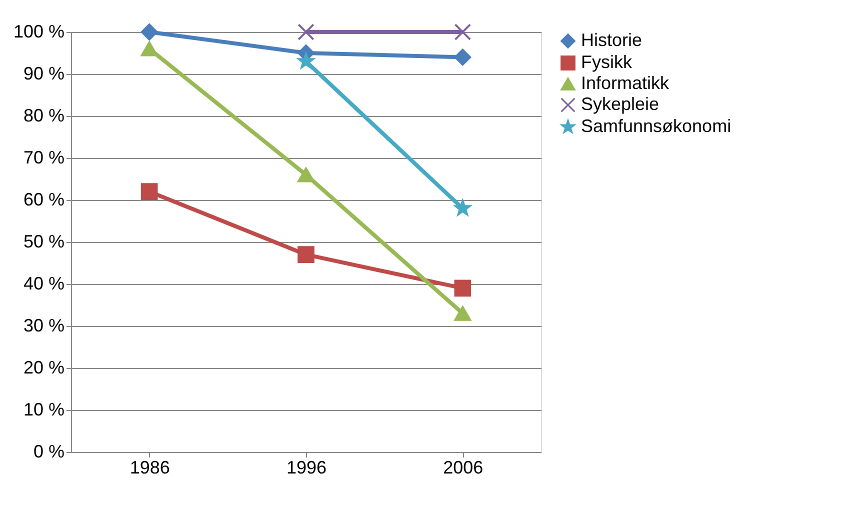 The height and width of the screenshot is (513, 846). I want to click on legend-label: Informatikk, so click(625, 83).